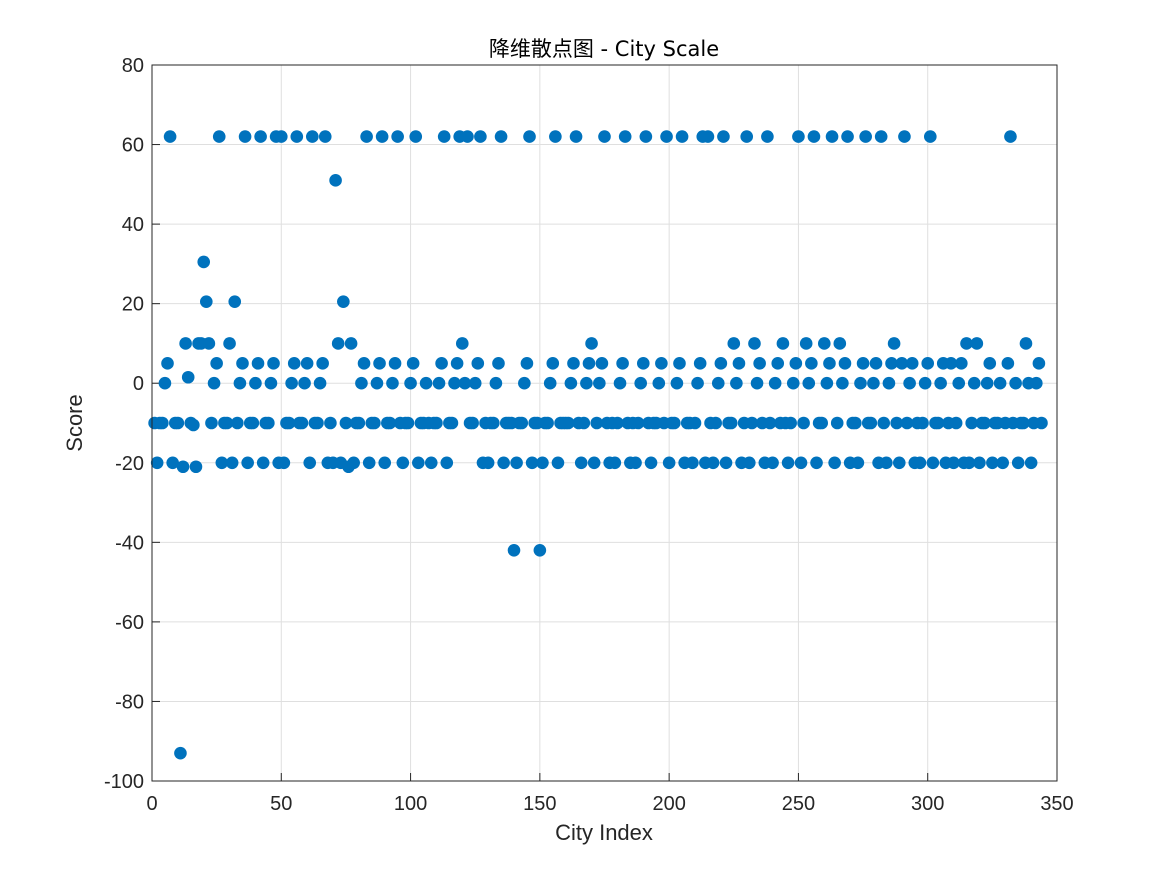 The width and height of the screenshot is (1167, 875). What do you see at coordinates (1056, 804) in the screenshot?
I see `x-tick-label: 350` at bounding box center [1056, 804].